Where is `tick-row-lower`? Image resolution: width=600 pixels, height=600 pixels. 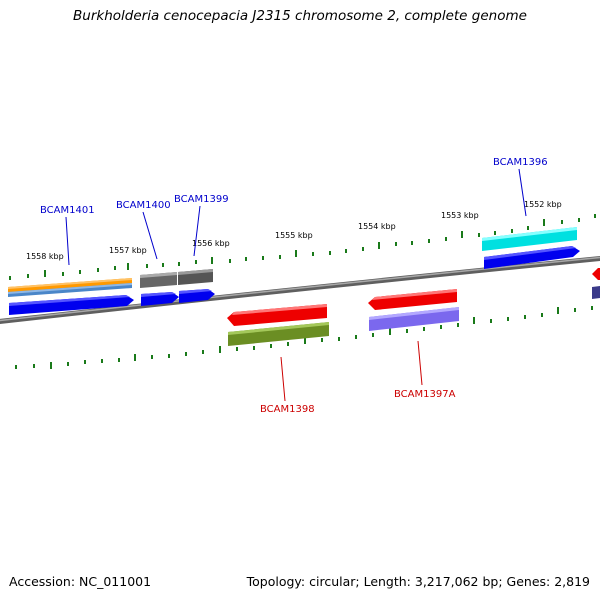 tick-row-lower is located at coordinates (304, 337).